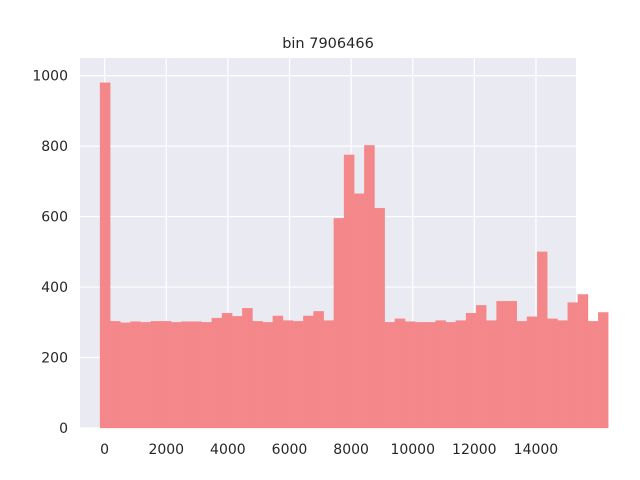 This screenshot has width=640, height=480. What do you see at coordinates (290, 450) in the screenshot?
I see `x-tick-label: 6000` at bounding box center [290, 450].